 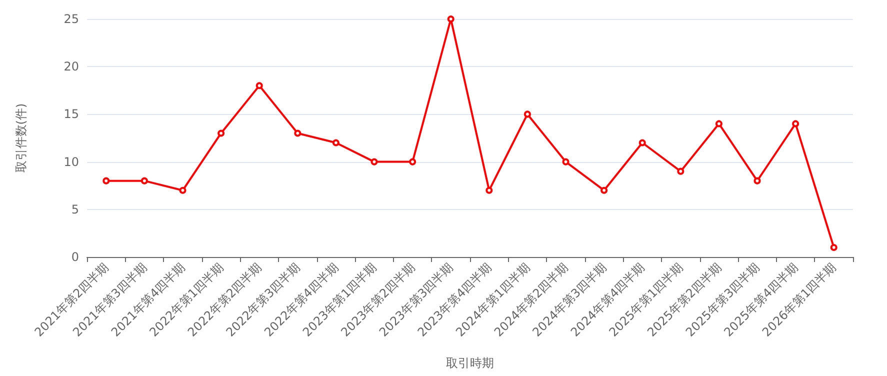 I want to click on y-tick-label: 20, so click(x=71, y=67).